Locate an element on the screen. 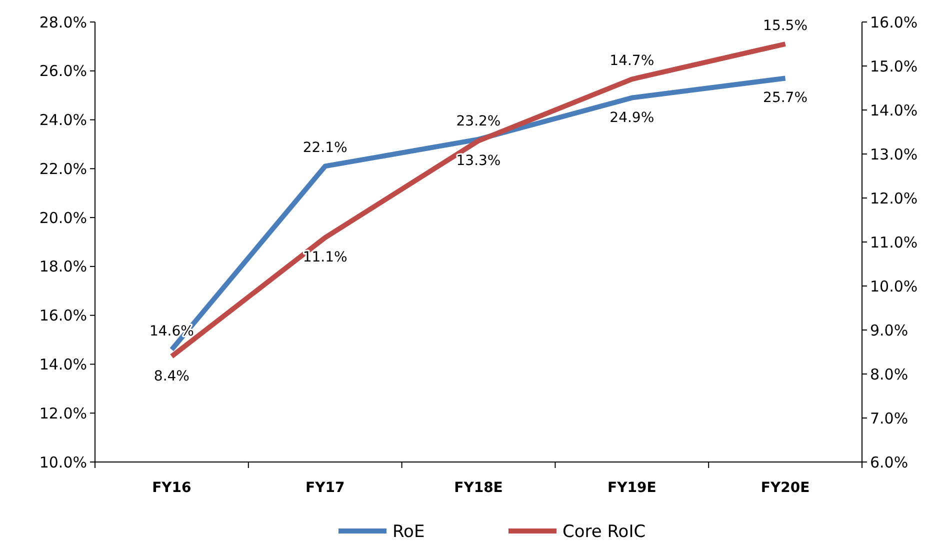 This screenshot has height=541, width=946. y2-tick-label: 16.0% is located at coordinates (894, 22).